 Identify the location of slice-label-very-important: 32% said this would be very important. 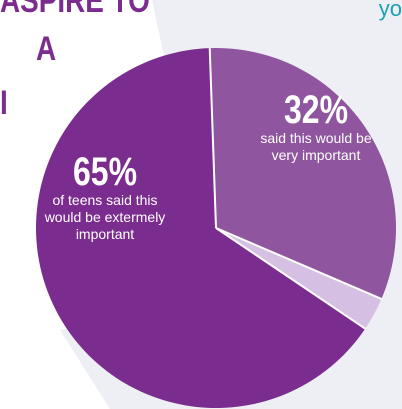
(316, 127).